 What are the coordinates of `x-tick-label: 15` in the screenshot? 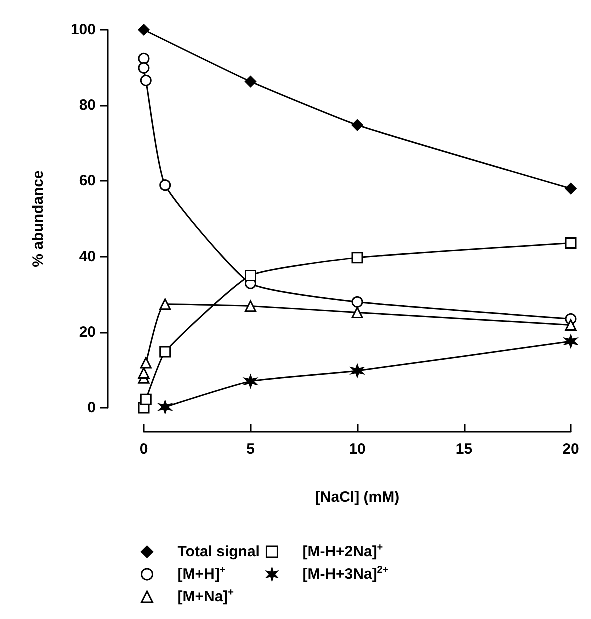 It's located at (464, 449).